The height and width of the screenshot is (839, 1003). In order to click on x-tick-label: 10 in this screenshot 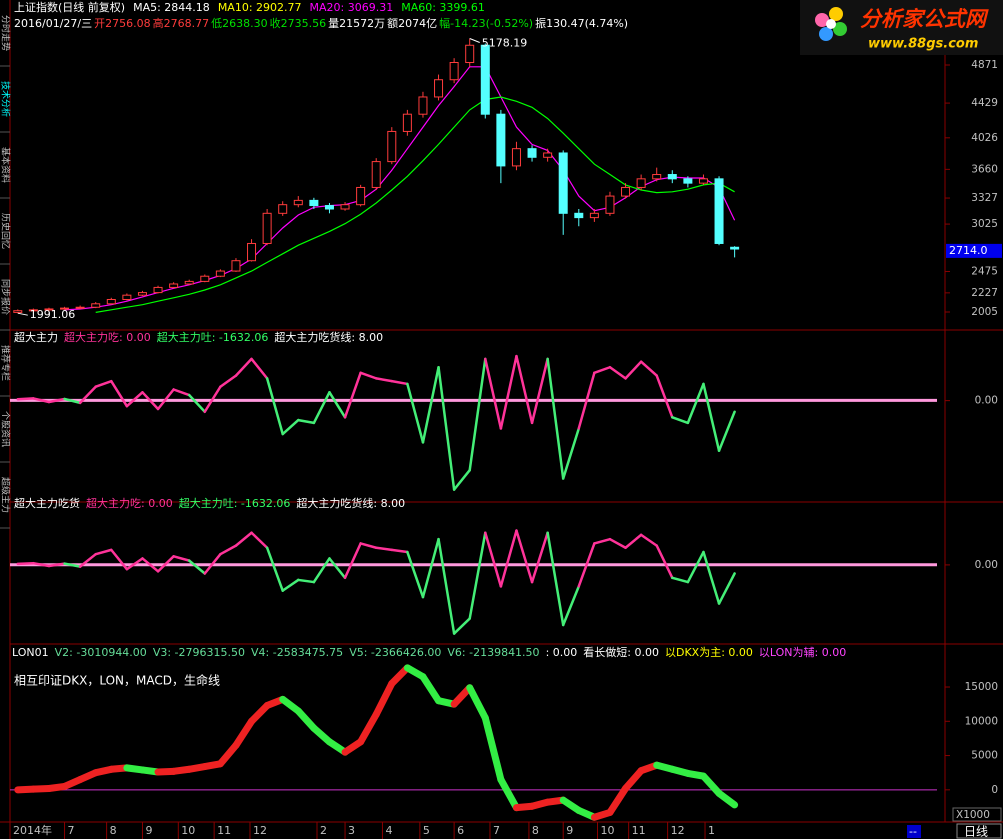, I will do `click(188, 830)`.